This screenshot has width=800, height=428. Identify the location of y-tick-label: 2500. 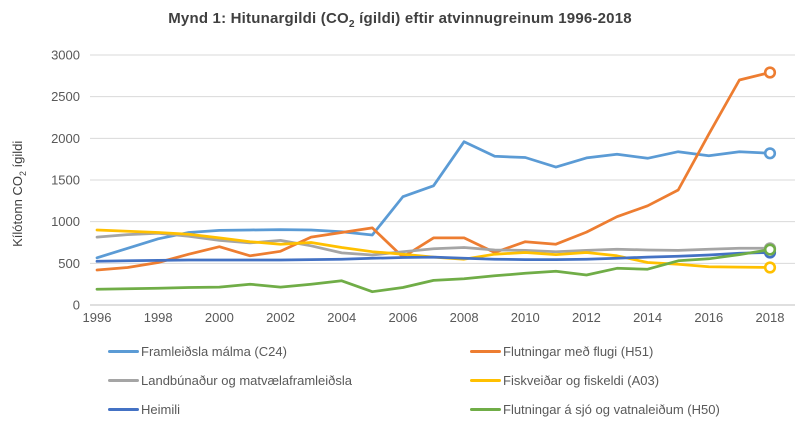
(65, 96).